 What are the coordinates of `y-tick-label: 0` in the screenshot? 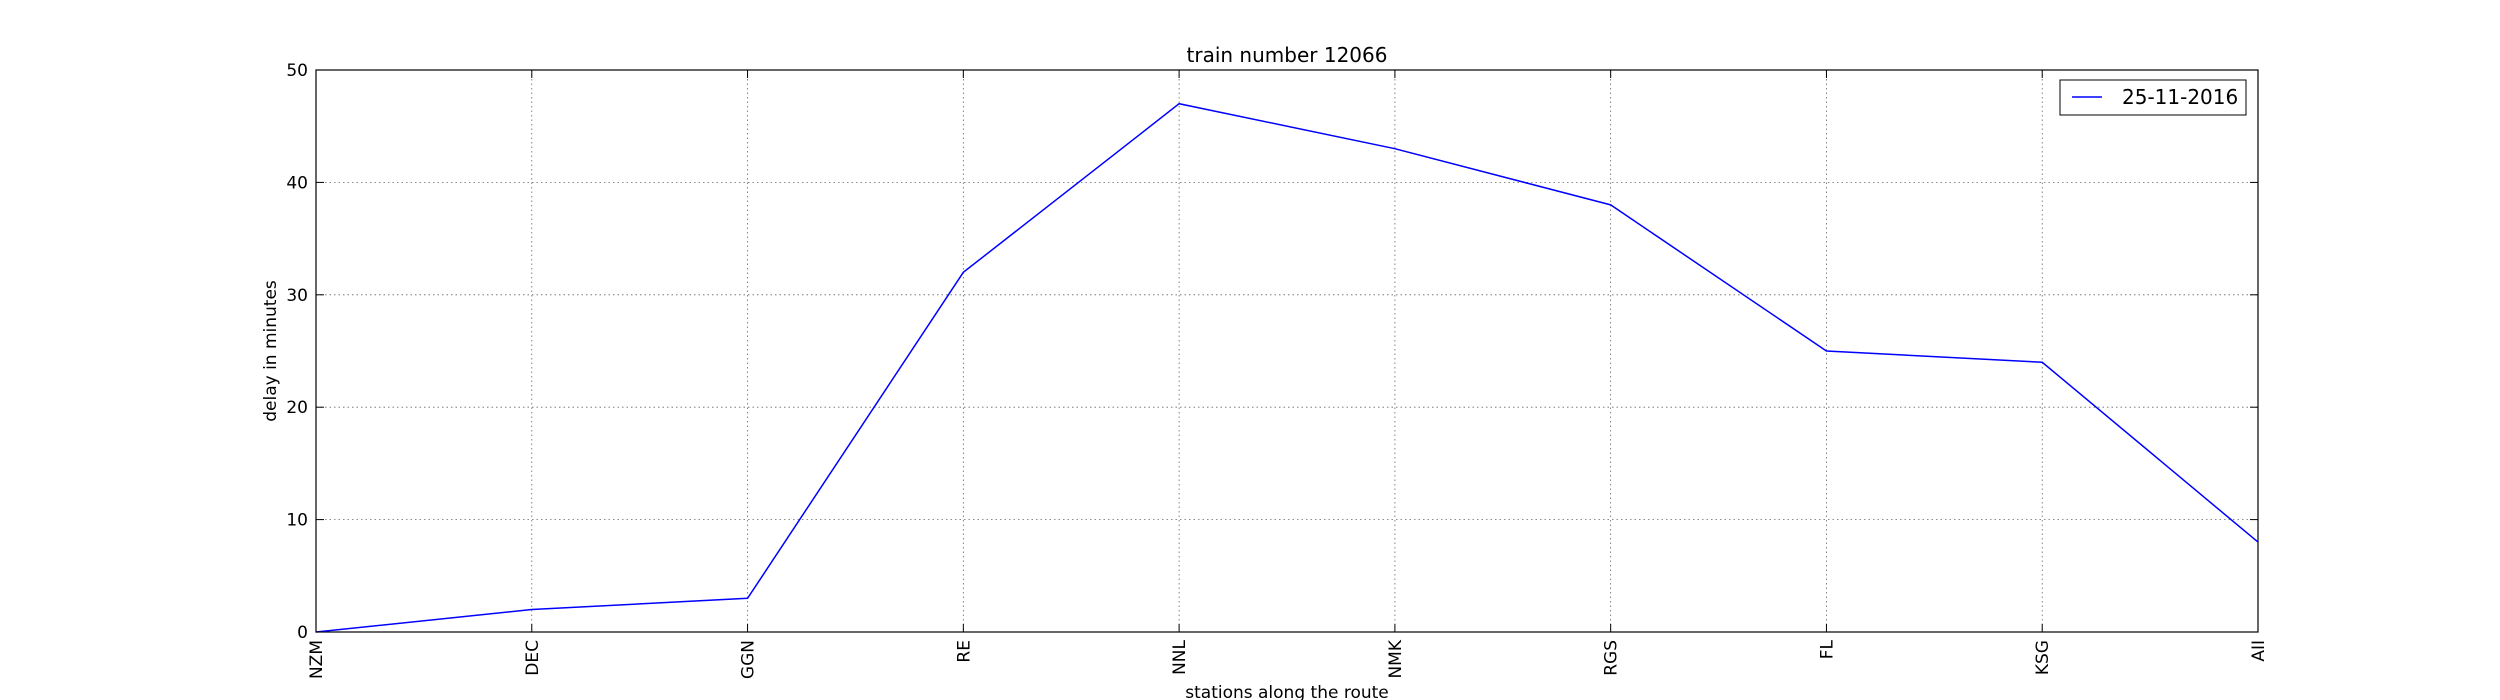 It's located at (302, 633).